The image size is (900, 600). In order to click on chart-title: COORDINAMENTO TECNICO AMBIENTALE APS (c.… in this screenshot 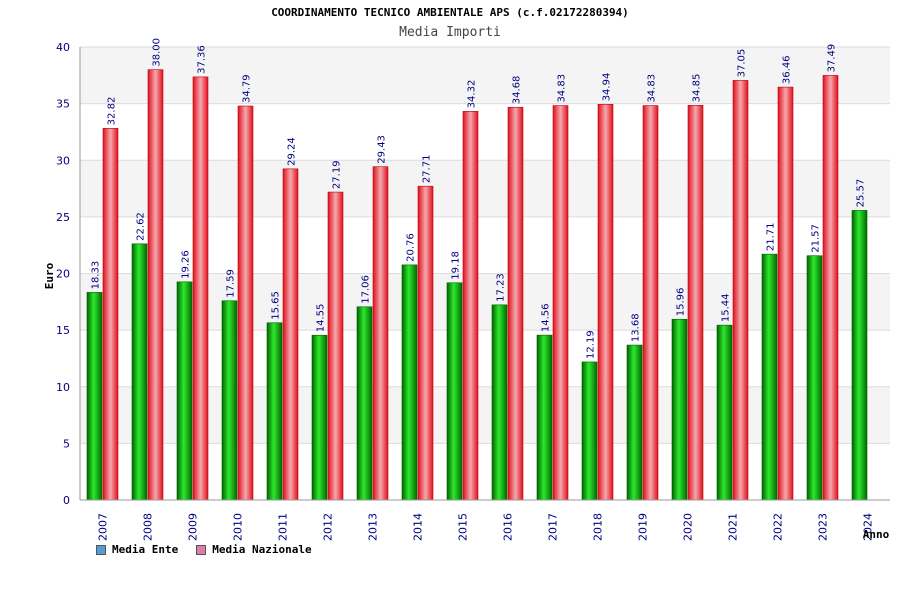, I will do `click(450, 12)`.